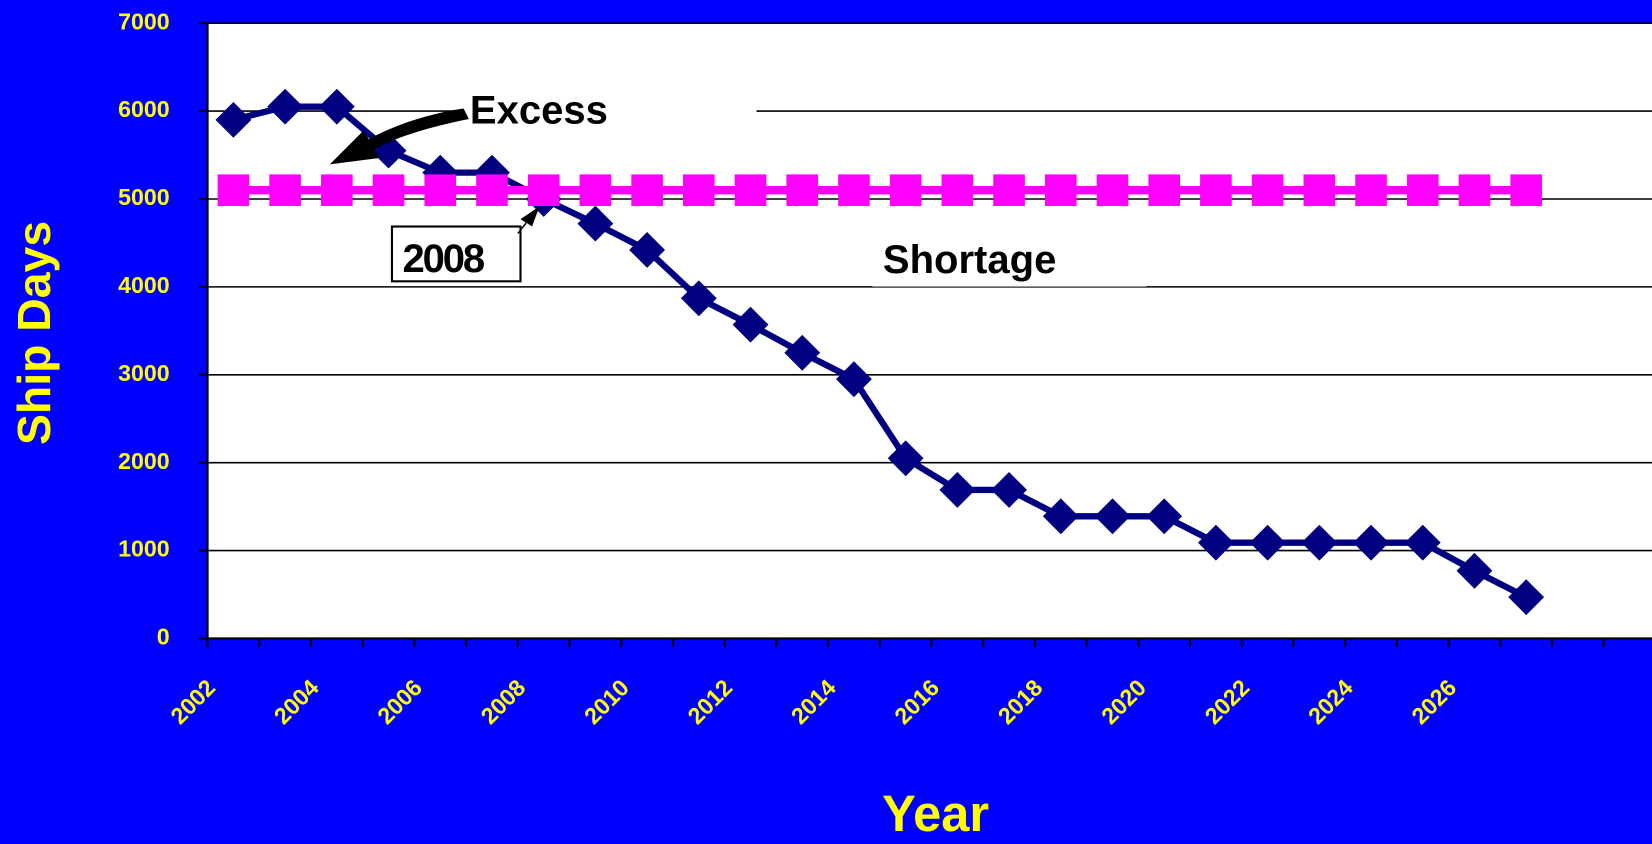 This screenshot has width=1652, height=844. What do you see at coordinates (144, 109) in the screenshot?
I see `y-tick-label: 6000` at bounding box center [144, 109].